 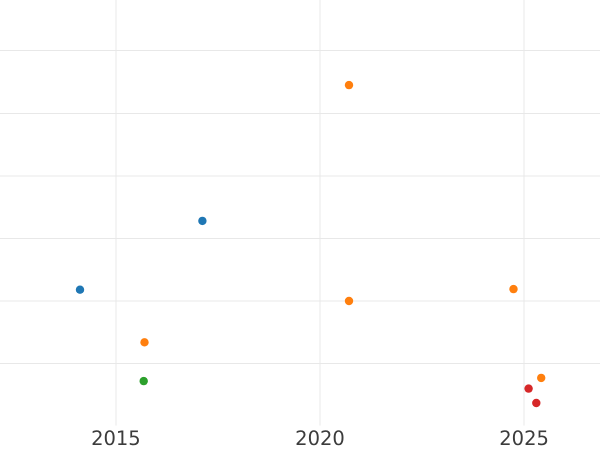 What do you see at coordinates (524, 438) in the screenshot?
I see `x-tick-label: 2025` at bounding box center [524, 438].